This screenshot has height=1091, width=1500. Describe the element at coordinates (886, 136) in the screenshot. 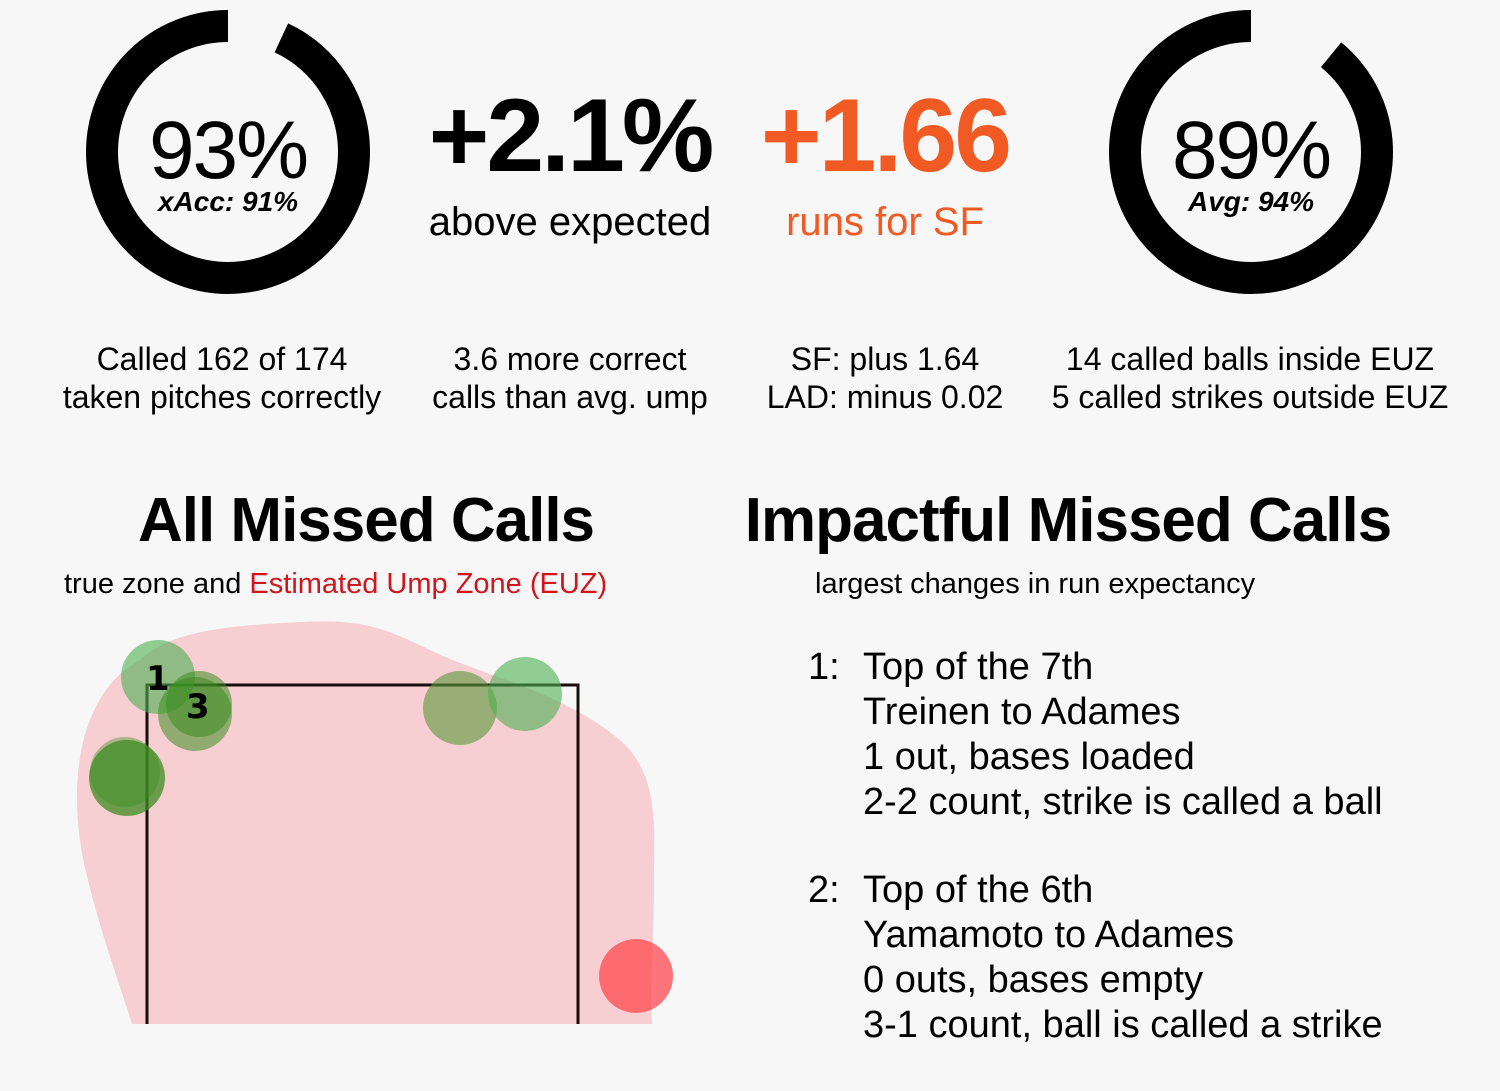

I see `run-impact-value: +1.66` at that location.